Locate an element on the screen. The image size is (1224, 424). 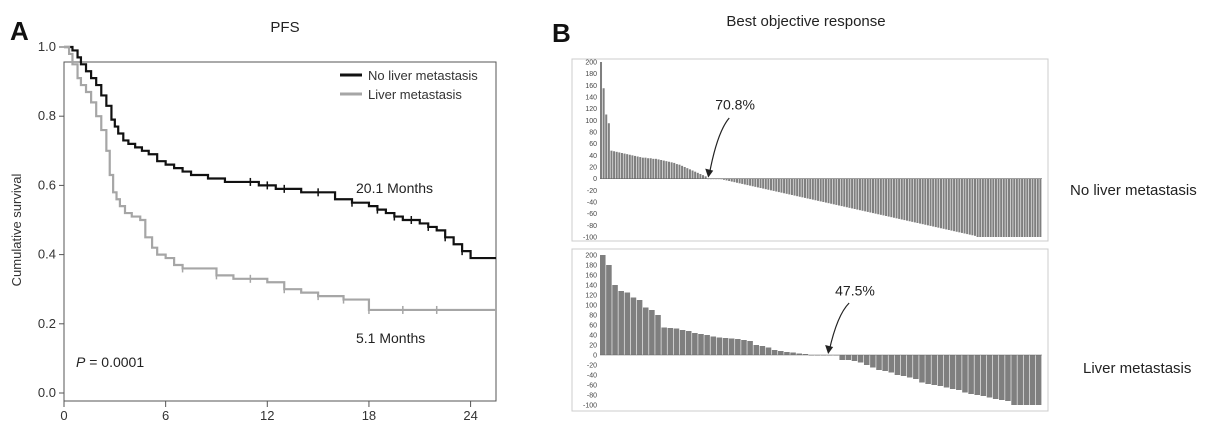
legend-label-no-liver: No liver metastasis is located at coordinates (423, 75).